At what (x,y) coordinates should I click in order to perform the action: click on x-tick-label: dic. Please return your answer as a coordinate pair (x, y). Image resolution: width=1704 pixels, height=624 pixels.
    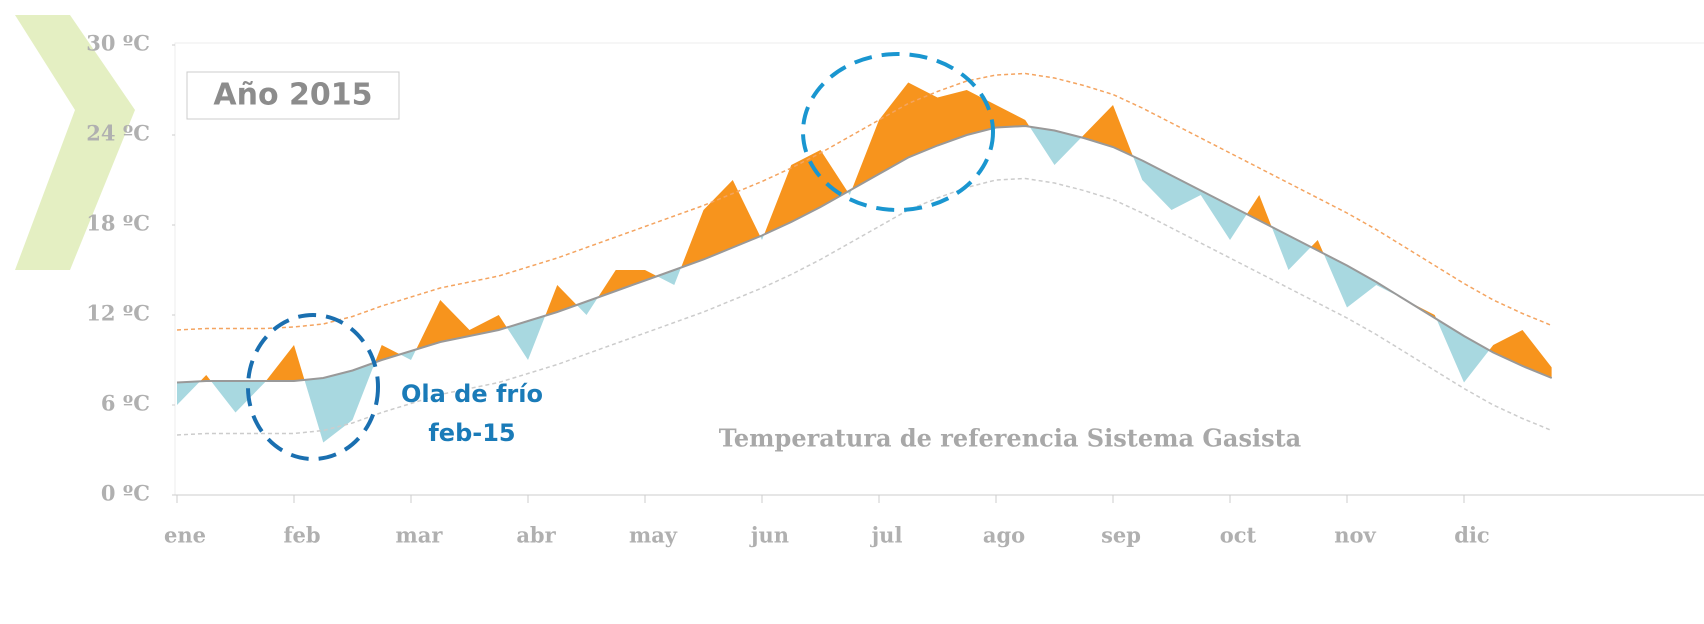
    Looking at the image, I should click on (1471, 535).